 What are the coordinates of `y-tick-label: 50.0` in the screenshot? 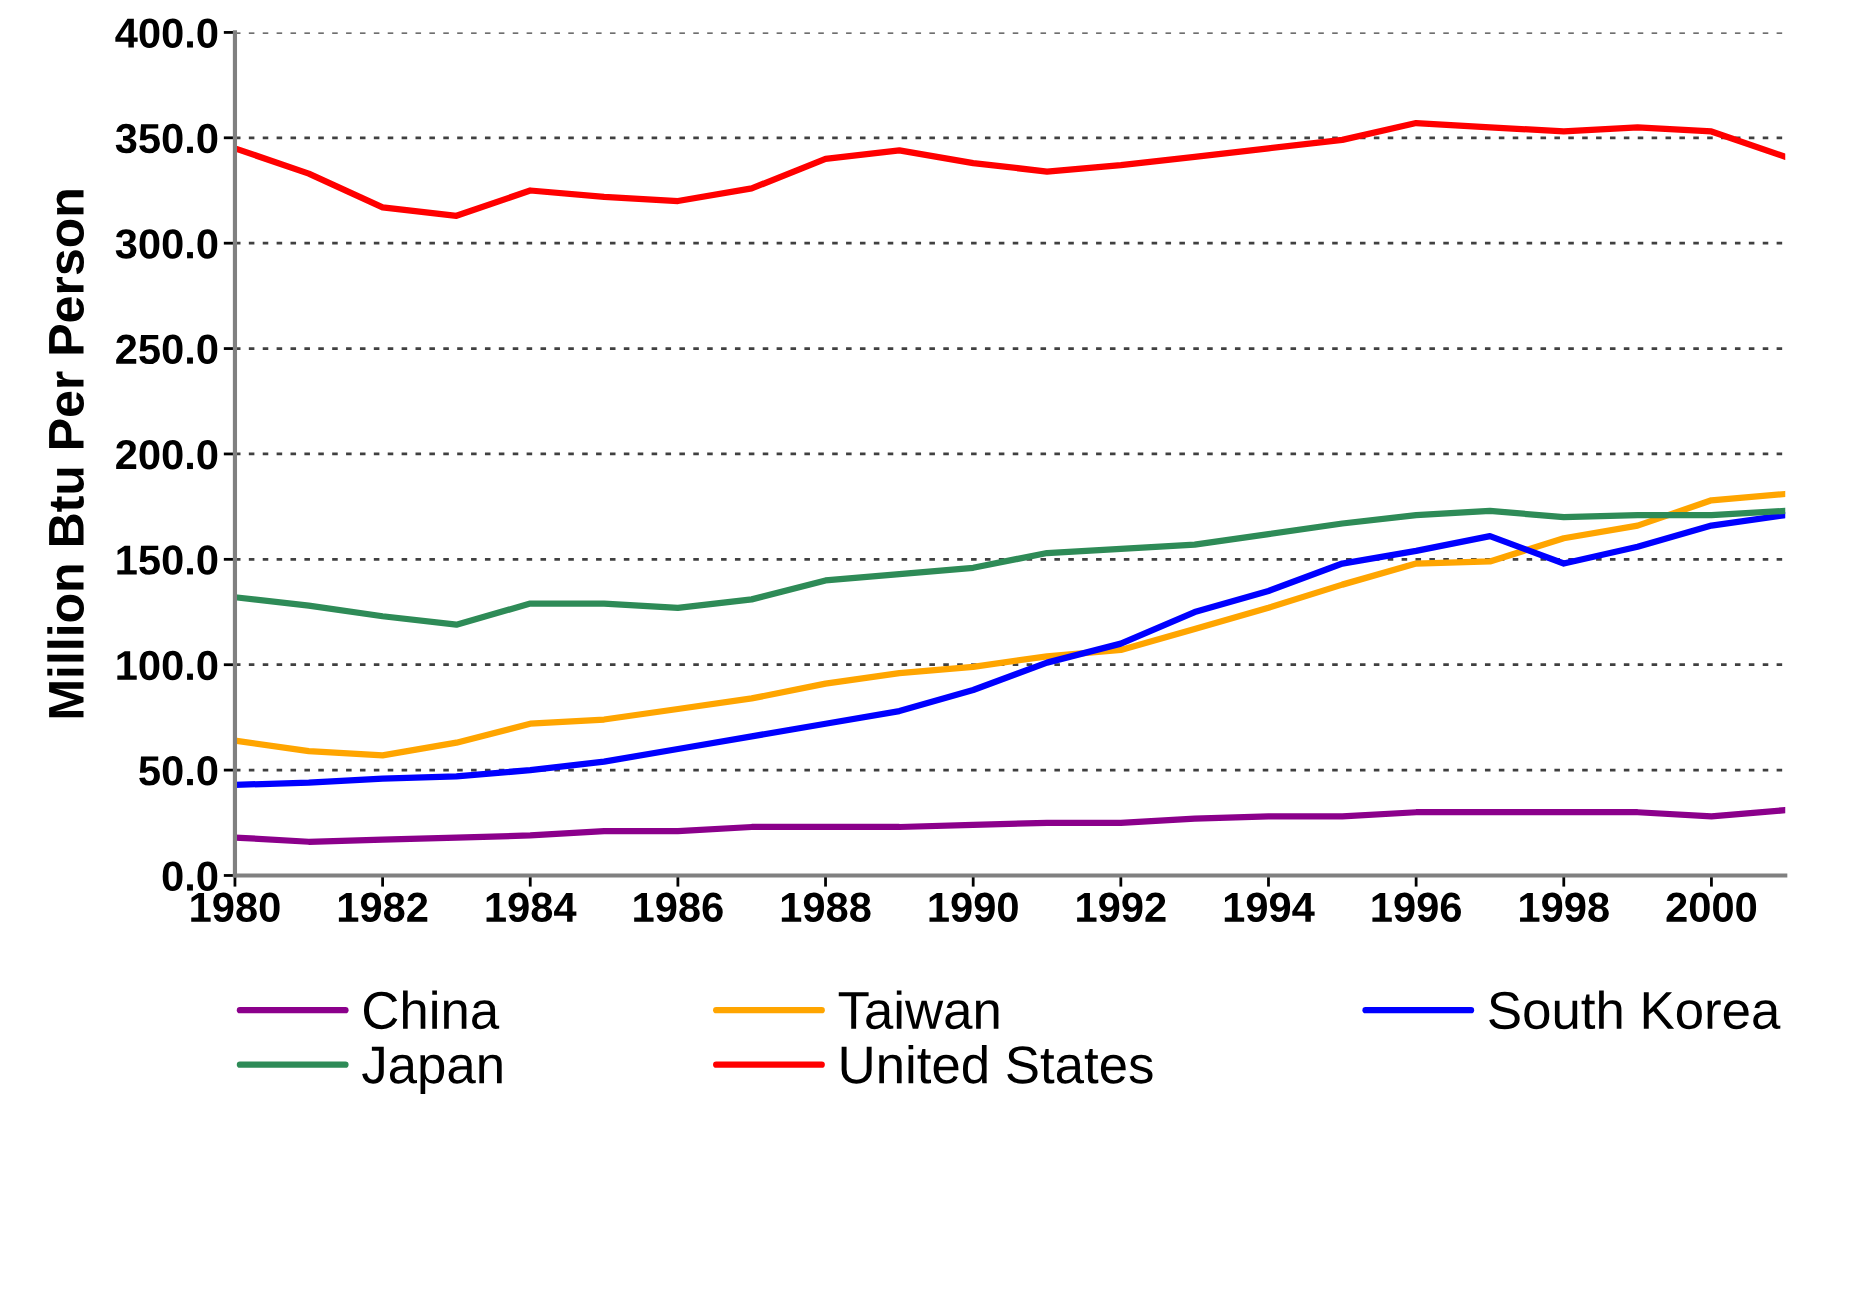 It's located at (178, 771).